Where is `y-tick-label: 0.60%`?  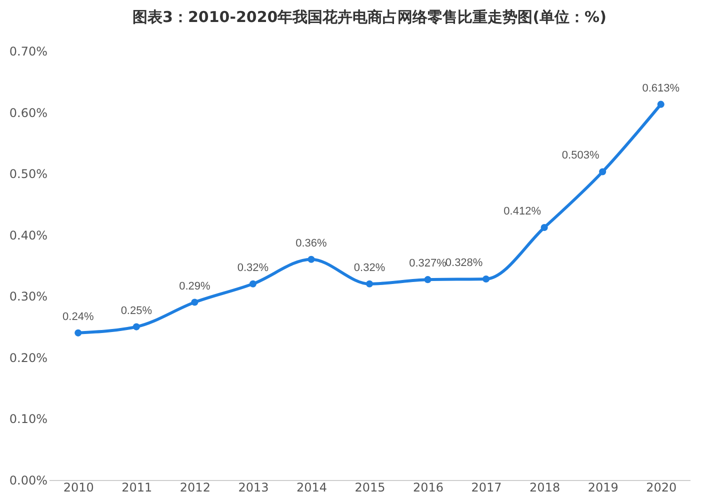 y-tick-label: 0.60% is located at coordinates (28, 113).